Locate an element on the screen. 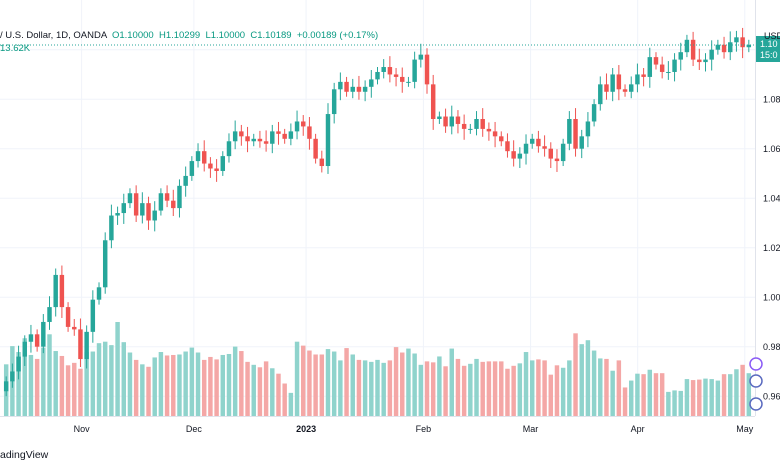  y-tick-label: 0.98 is located at coordinates (771, 347).